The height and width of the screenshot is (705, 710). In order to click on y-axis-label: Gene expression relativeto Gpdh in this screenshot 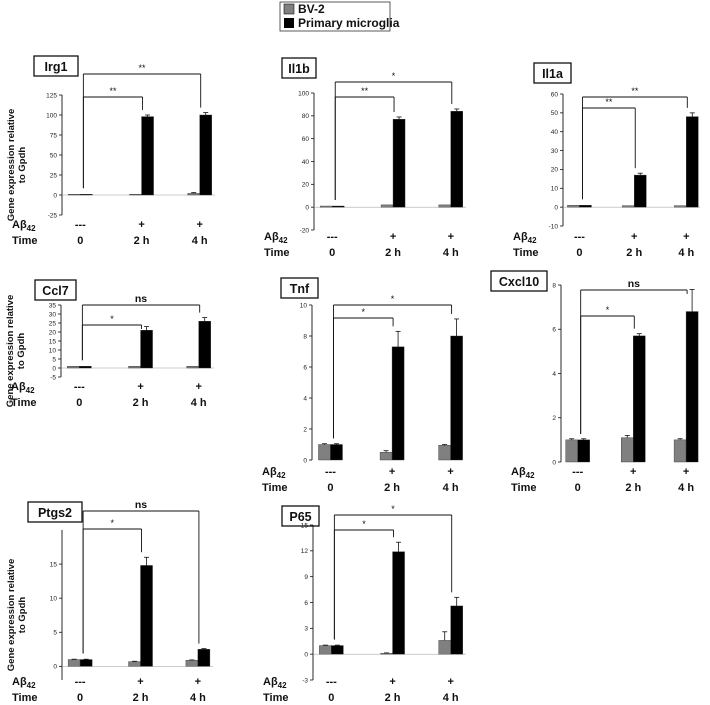, I will do `click(17, 165)`.